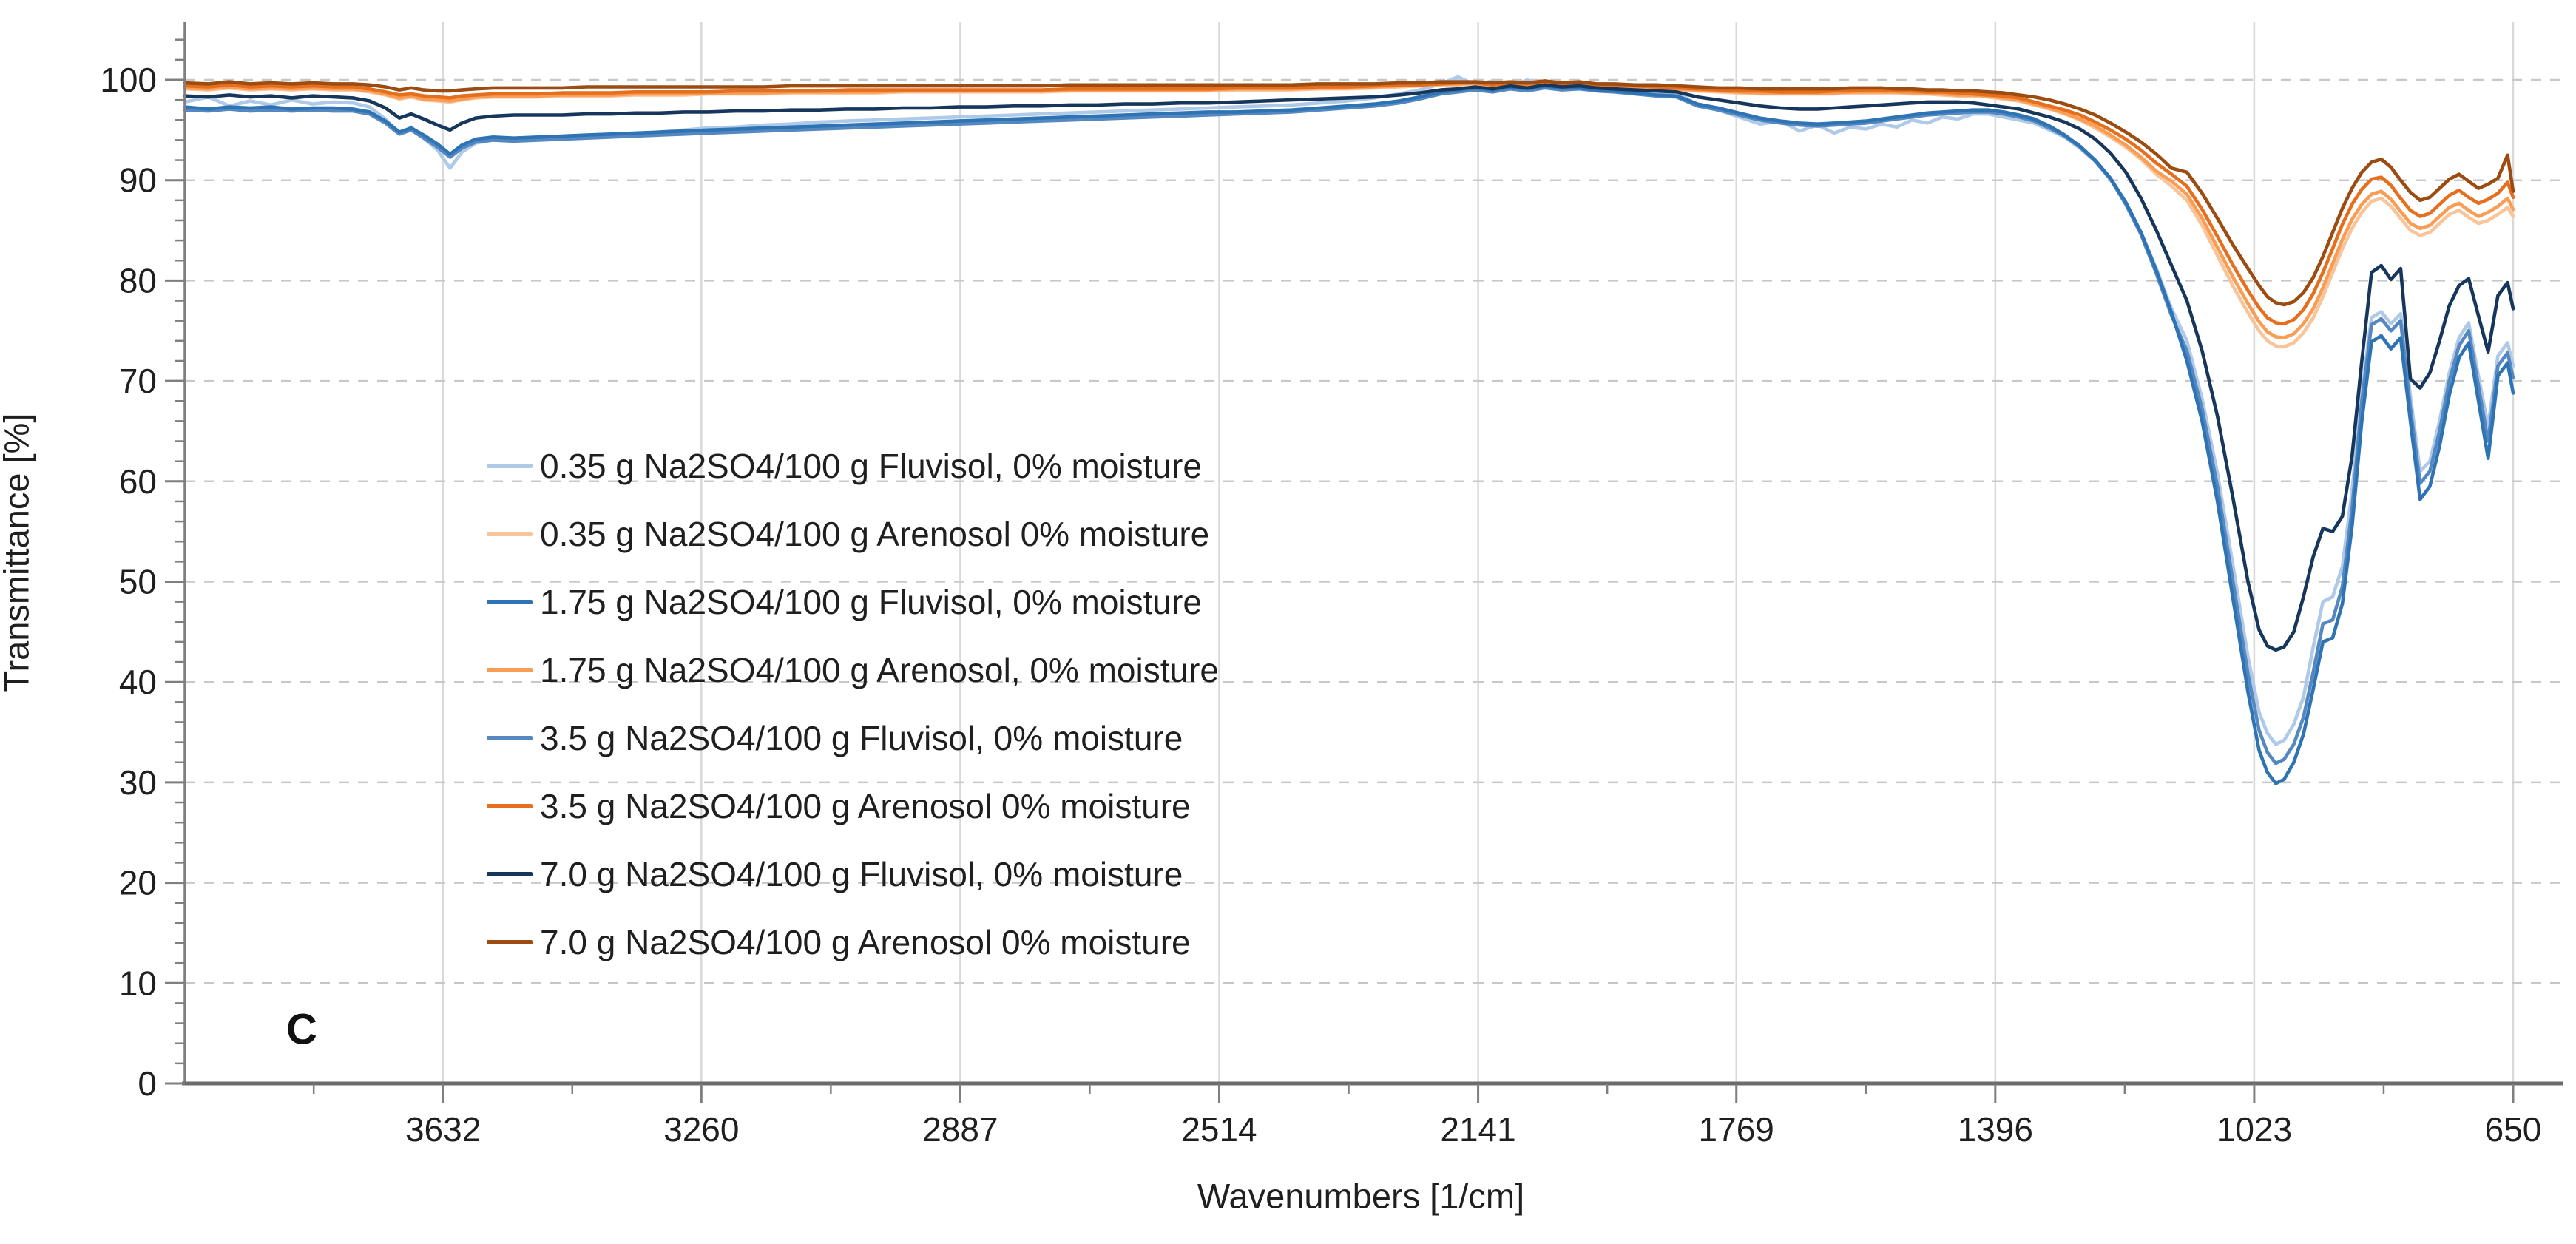 Image resolution: width=2576 pixels, height=1244 pixels. I want to click on x-tick-label-3632: 3632, so click(443, 1129).